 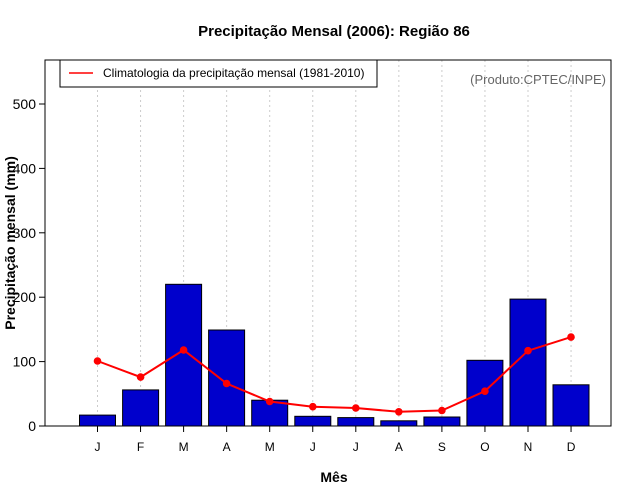 I want to click on y-tick-label: 0, so click(x=32, y=426).